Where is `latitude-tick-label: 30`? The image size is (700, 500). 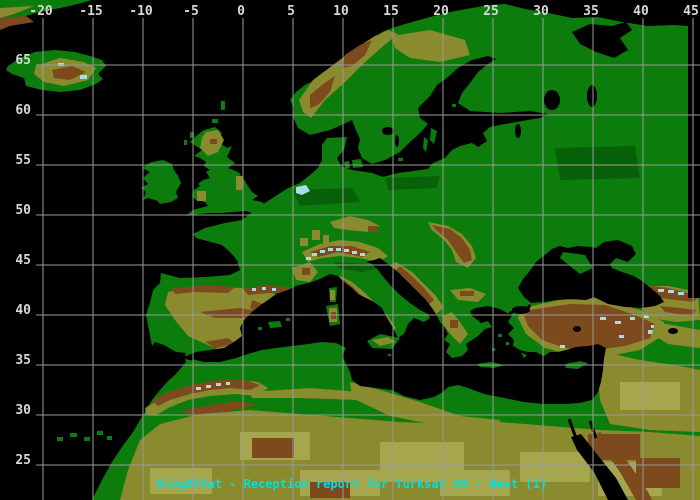 latitude-tick-label: 30 is located at coordinates (23, 410).